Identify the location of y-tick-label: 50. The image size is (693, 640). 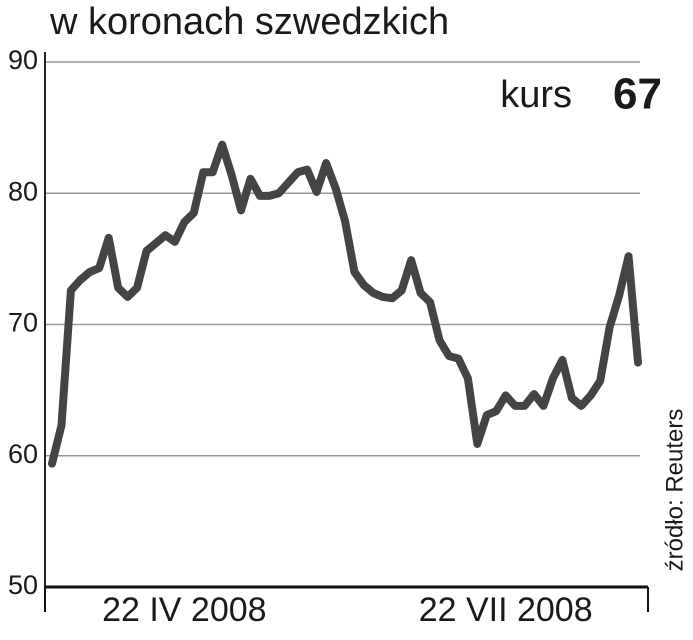
(23, 585).